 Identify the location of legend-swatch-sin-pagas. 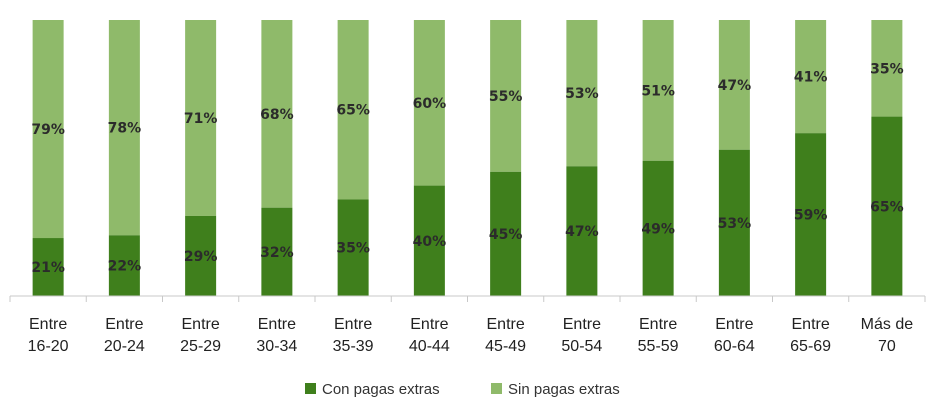
(496, 388).